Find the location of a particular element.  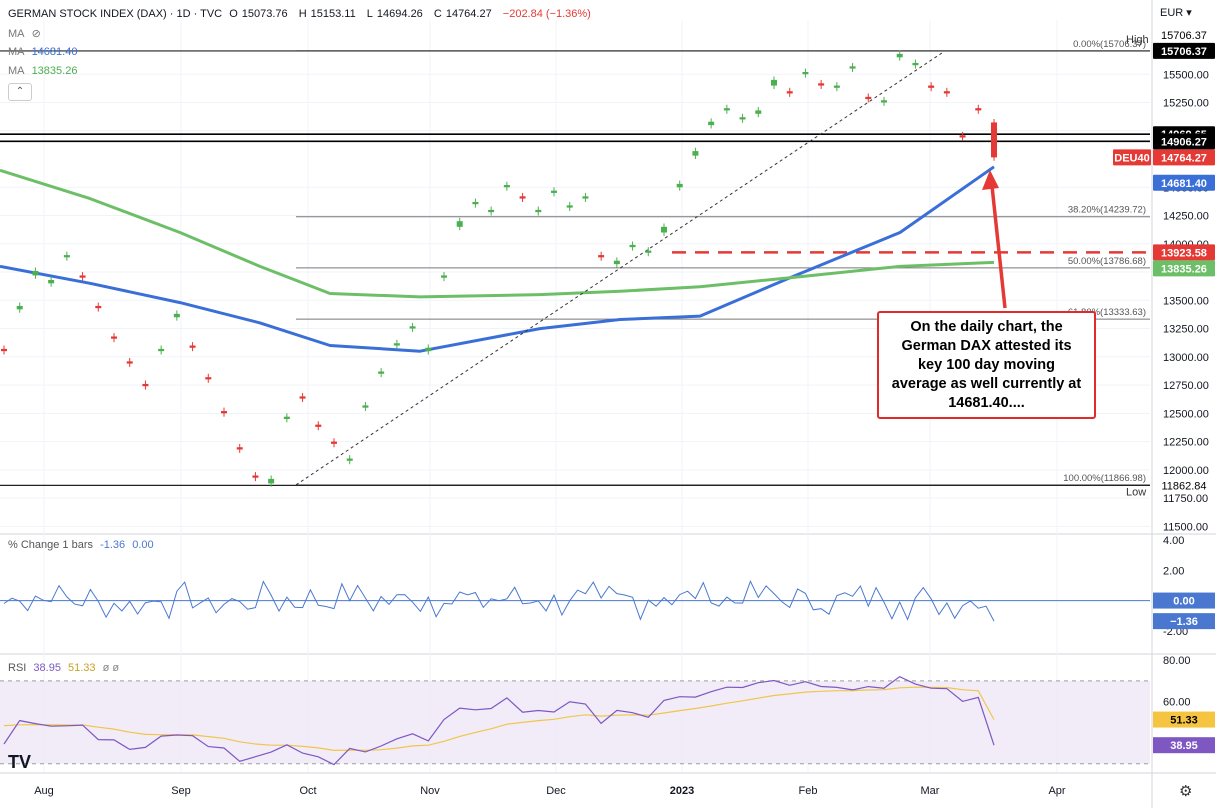

y-tick-label: 15250.00 is located at coordinates (1186, 104).